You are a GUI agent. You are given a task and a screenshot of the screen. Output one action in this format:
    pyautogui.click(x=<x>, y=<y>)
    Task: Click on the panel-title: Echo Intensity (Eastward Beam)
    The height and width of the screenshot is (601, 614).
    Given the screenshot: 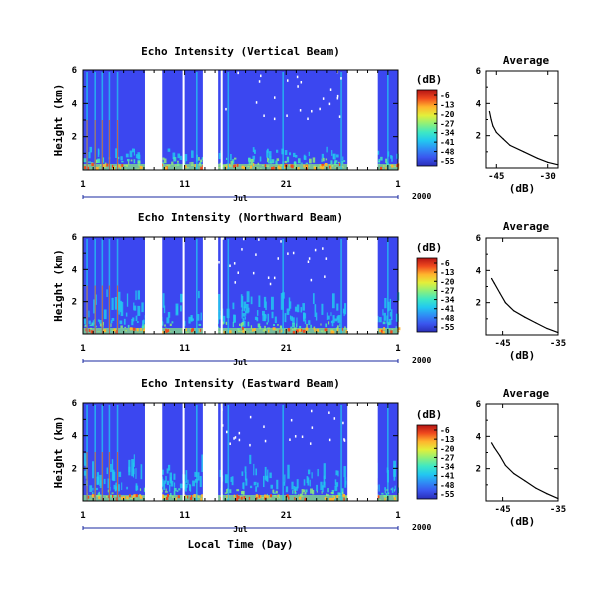 What is the action you would take?
    pyautogui.click(x=240, y=383)
    